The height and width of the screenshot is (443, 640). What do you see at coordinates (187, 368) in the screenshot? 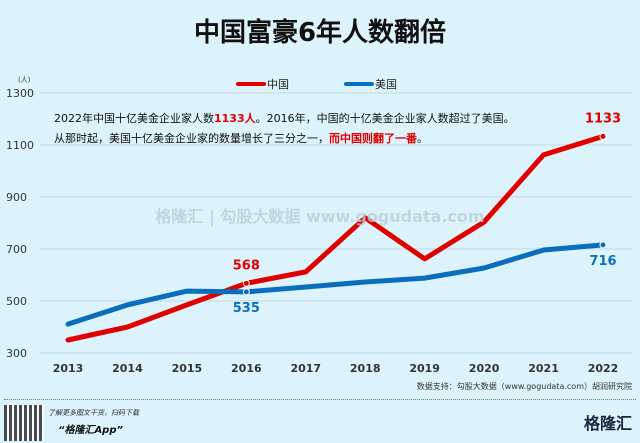
I see `x-tick-label: 2015` at bounding box center [187, 368].